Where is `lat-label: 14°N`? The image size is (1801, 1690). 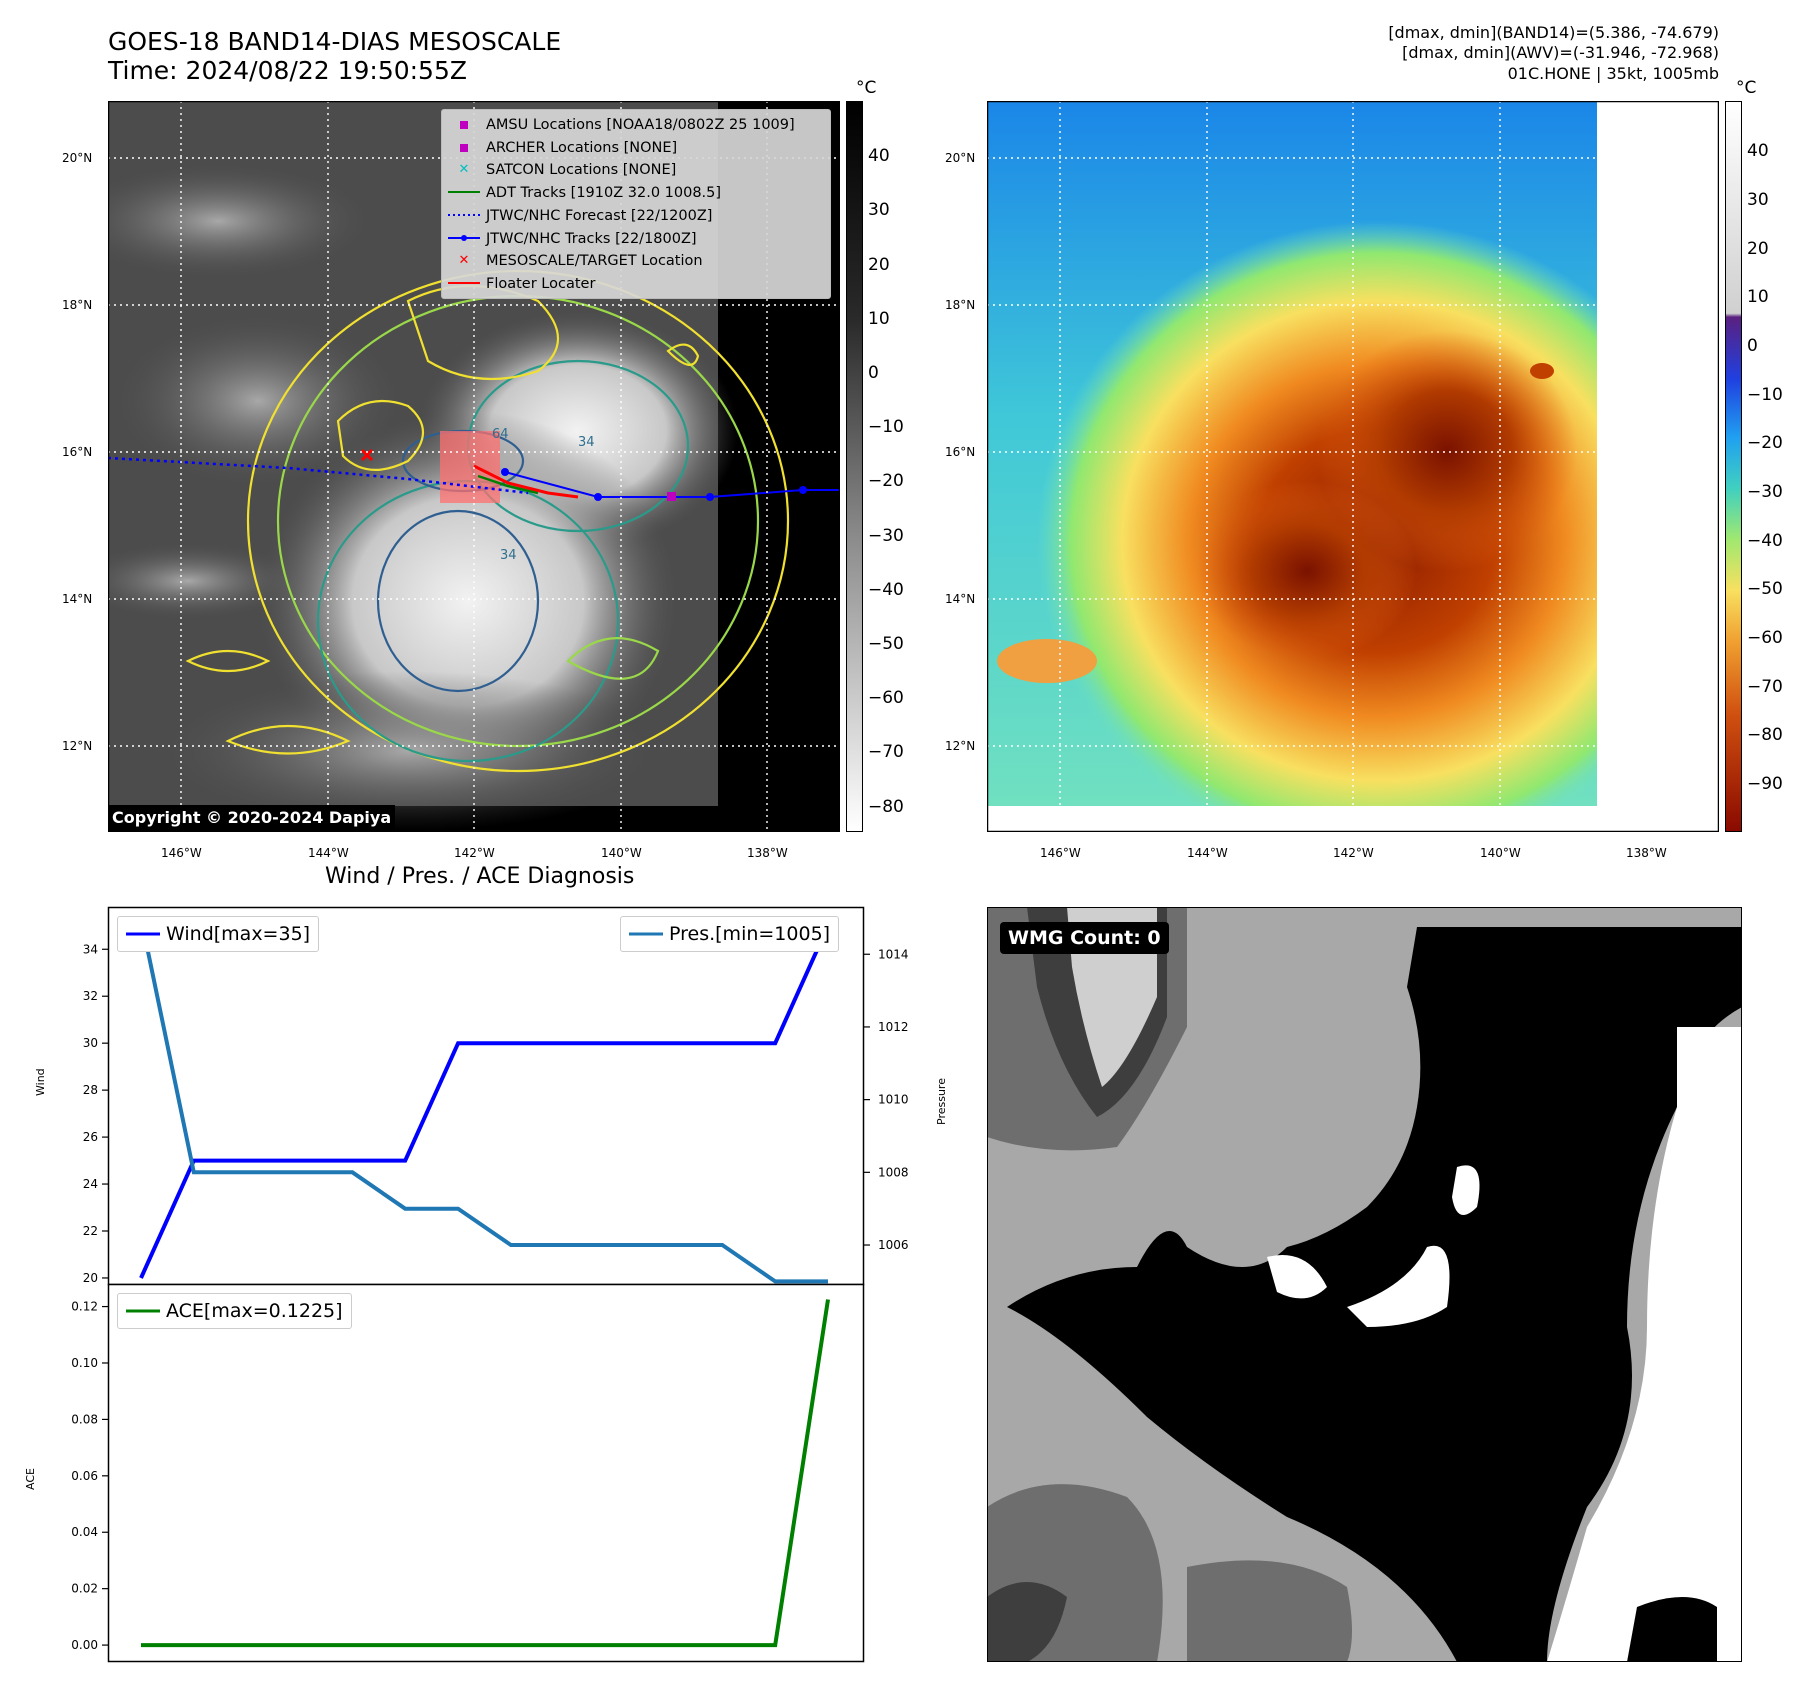
lat-label: 14°N is located at coordinates (77, 599).